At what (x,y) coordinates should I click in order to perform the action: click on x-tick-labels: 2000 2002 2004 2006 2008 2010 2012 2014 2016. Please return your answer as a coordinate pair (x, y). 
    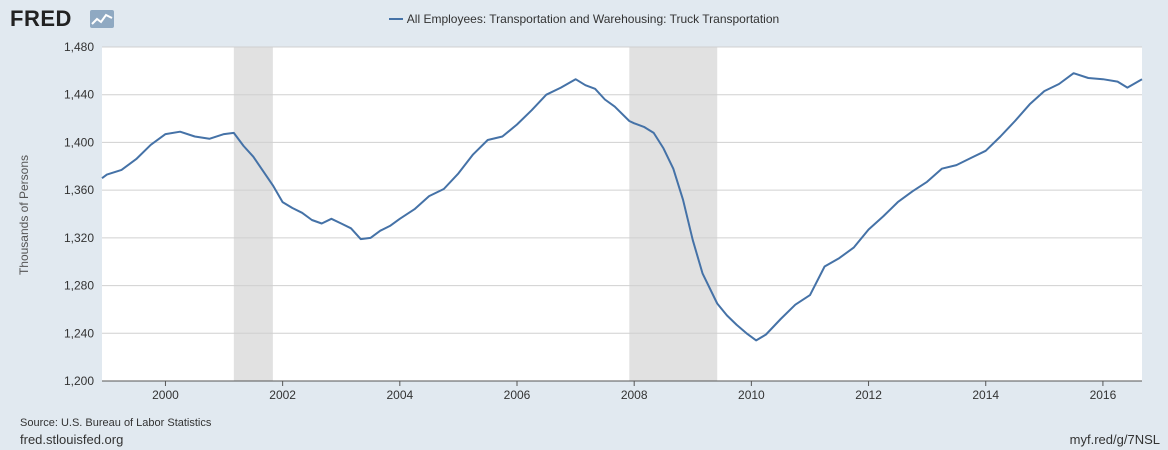
    Looking at the image, I should click on (634, 391).